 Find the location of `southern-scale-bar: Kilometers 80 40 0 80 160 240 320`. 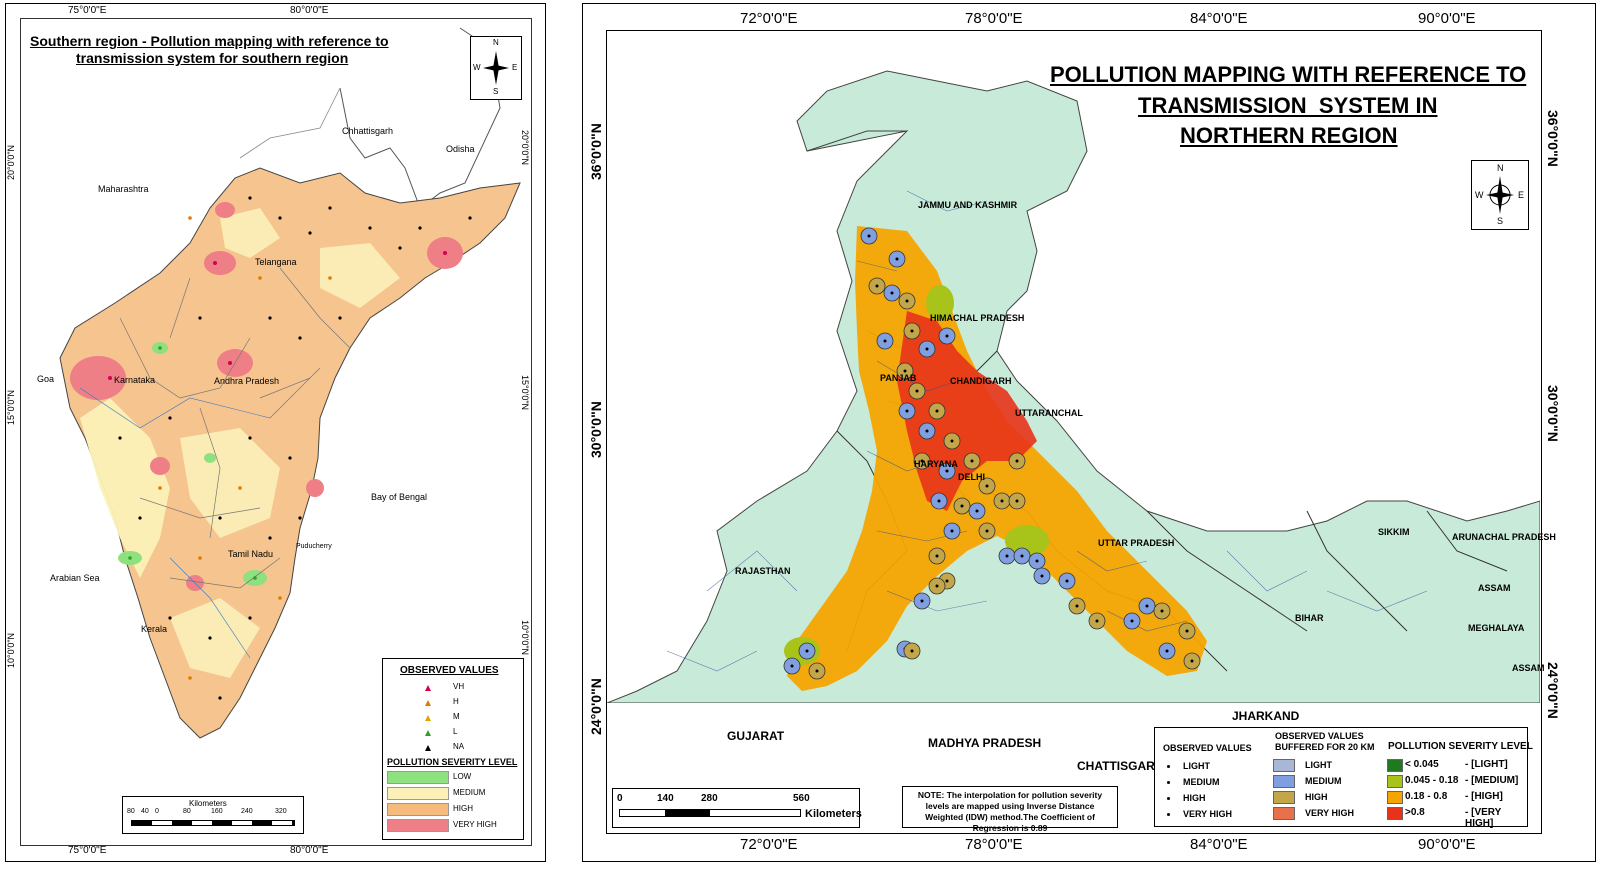

southern-scale-bar: Kilometers 80 40 0 80 160 240 320 is located at coordinates (213, 815).